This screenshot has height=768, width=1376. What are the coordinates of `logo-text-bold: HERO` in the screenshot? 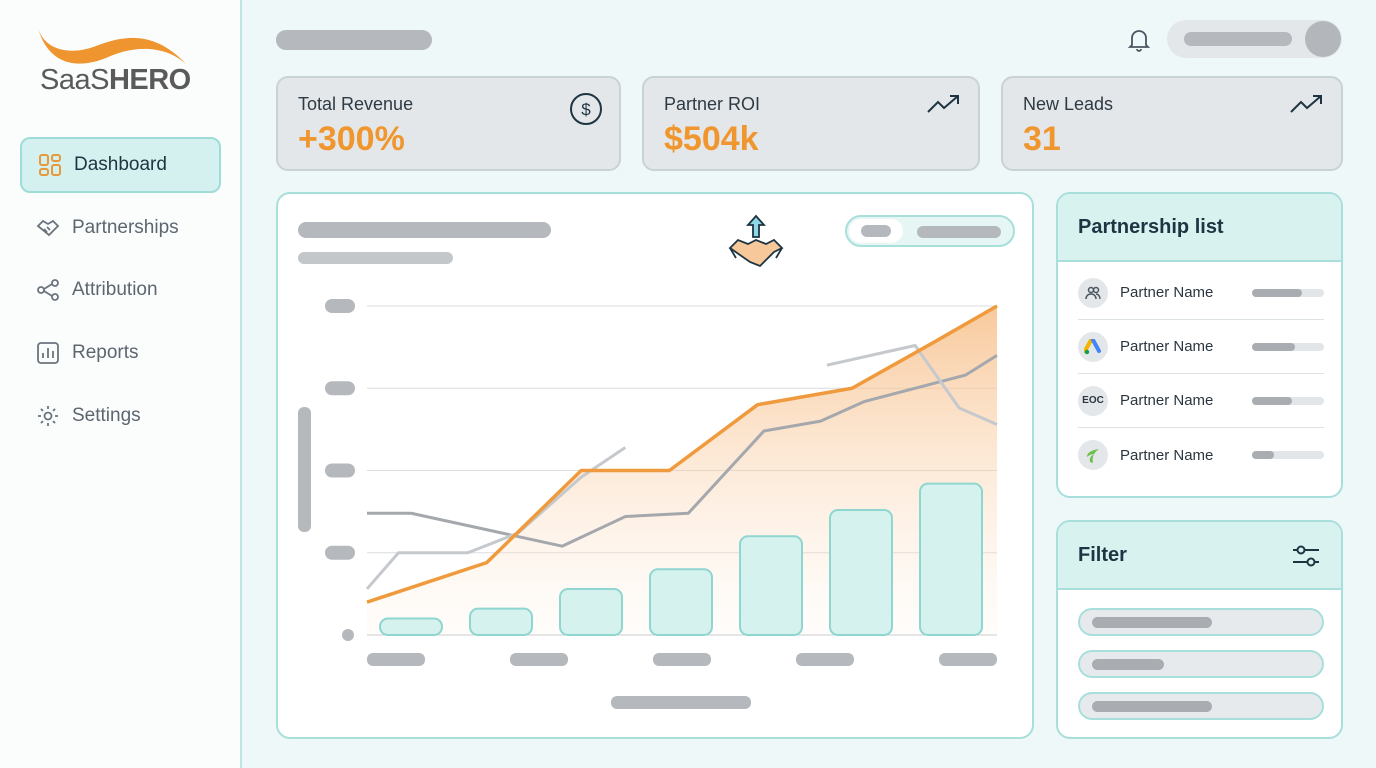 It's located at (149, 80).